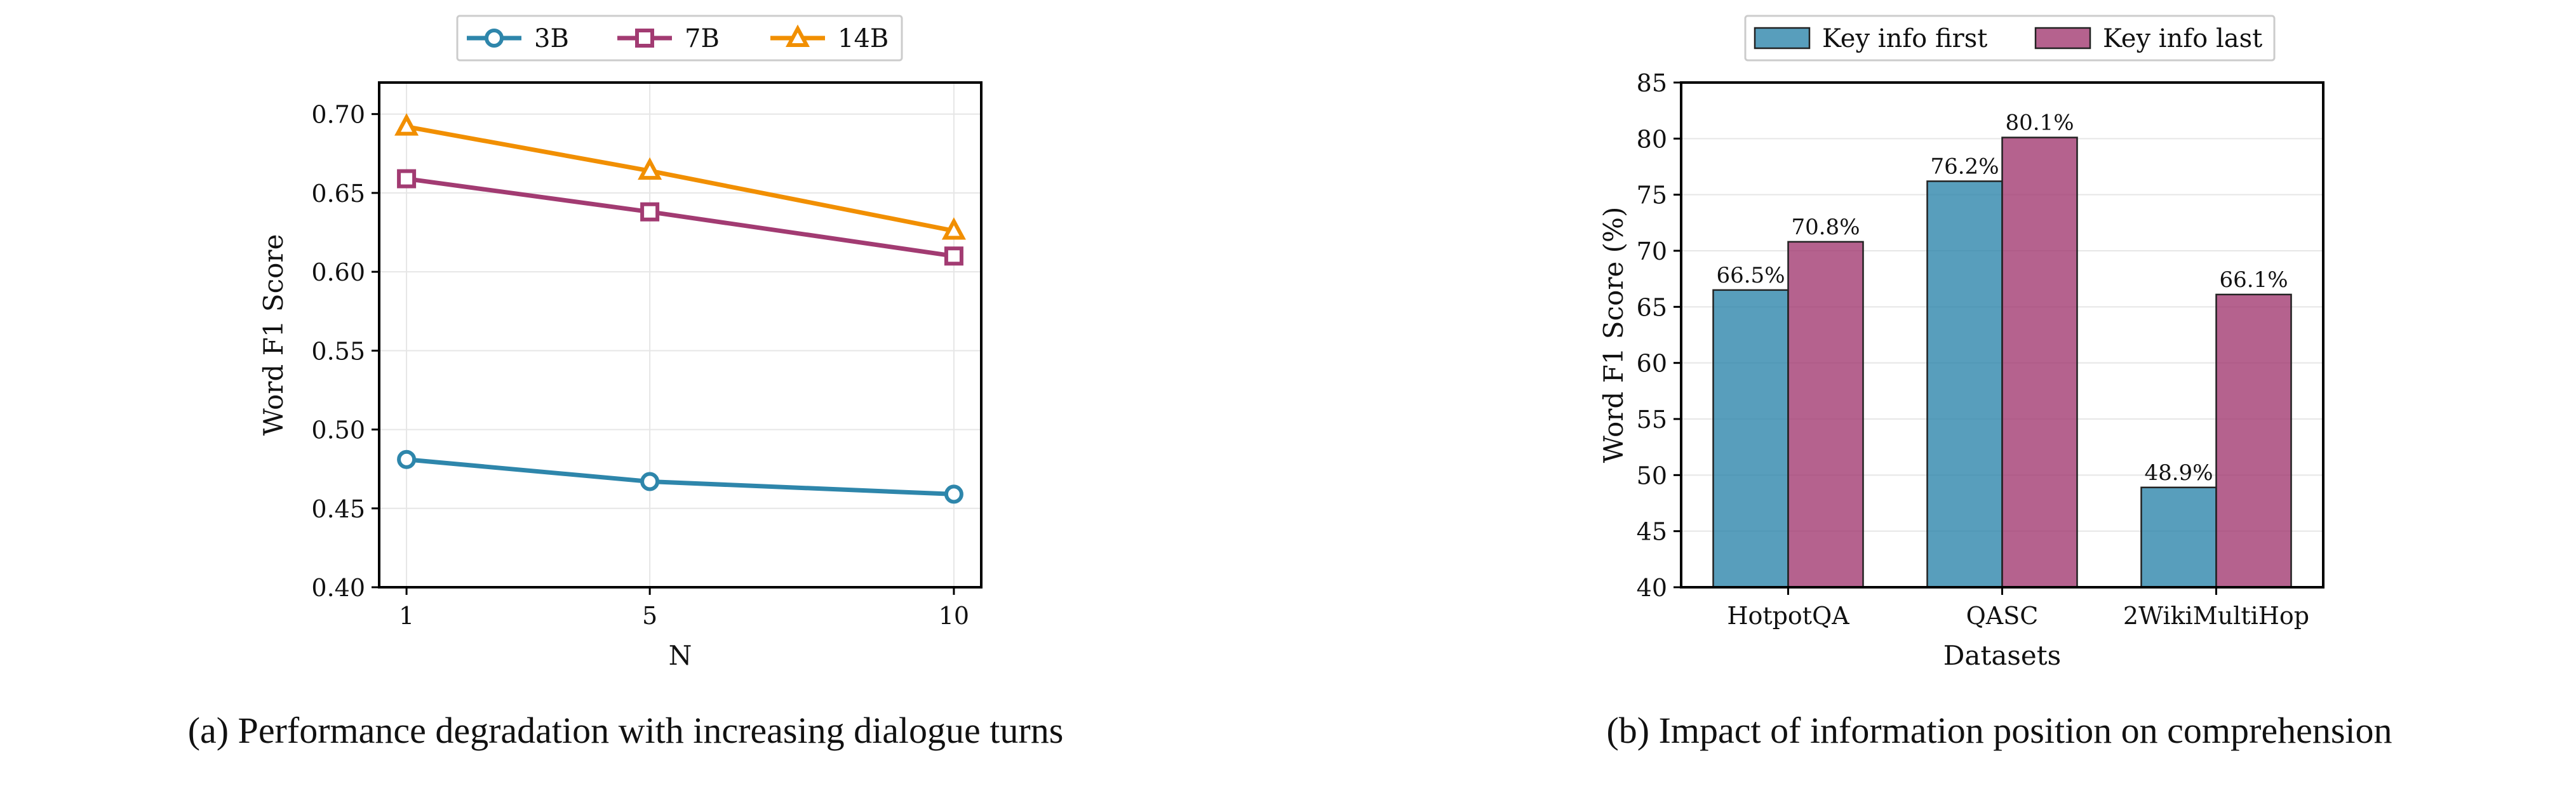 The height and width of the screenshot is (805, 2576). Describe the element at coordinates (798, 35) in the screenshot. I see `legend-marker-14B` at that location.